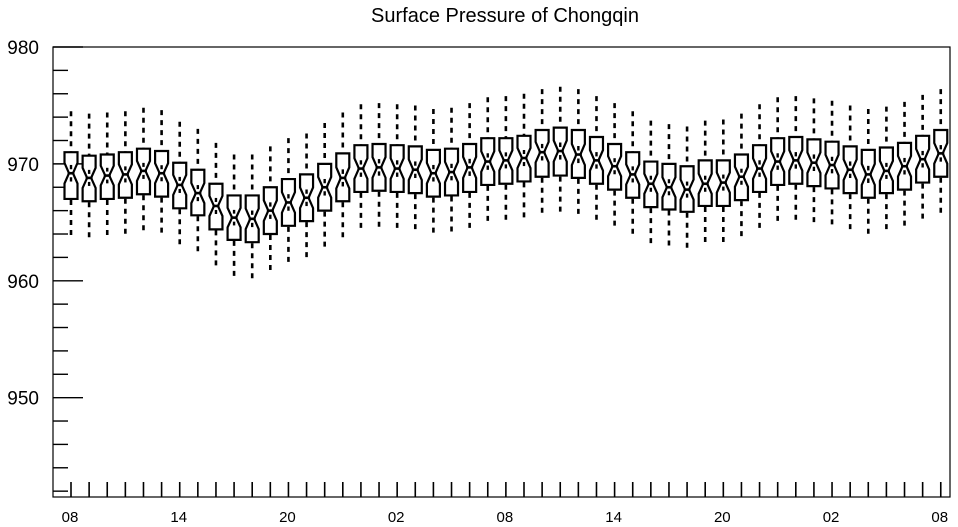 Image resolution: width=958 pixels, height=527 pixels. Describe the element at coordinates (23, 399) in the screenshot. I see `y-tick-label: 950` at that location.